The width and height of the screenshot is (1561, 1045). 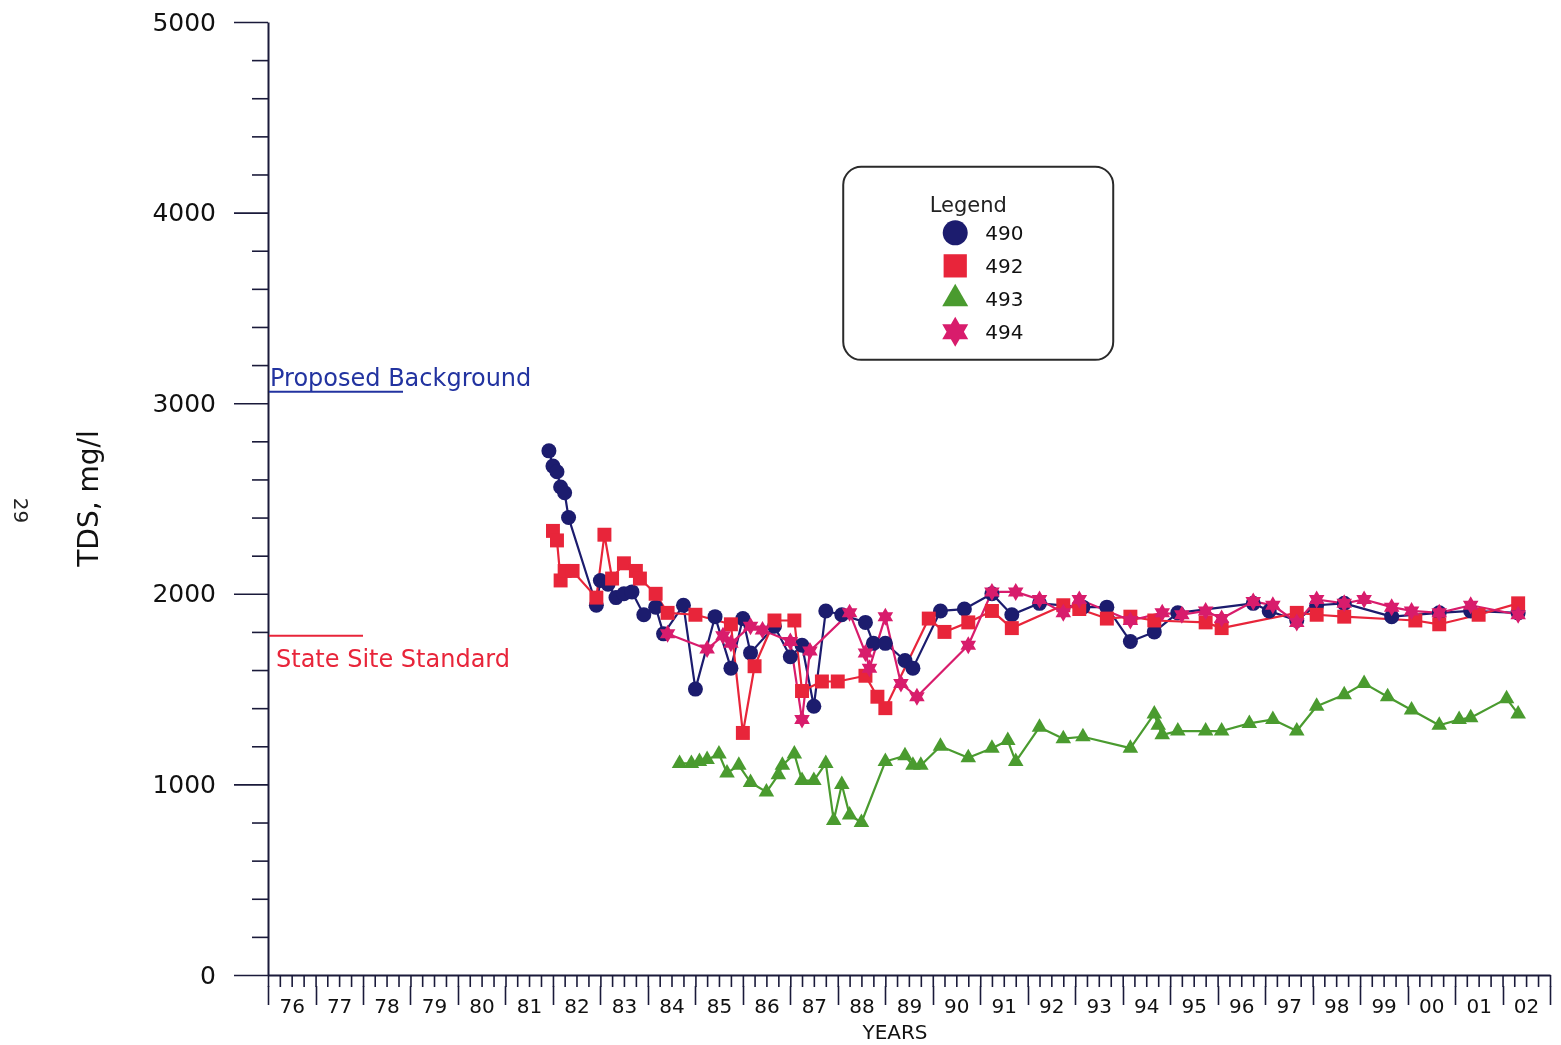 I want to click on x-tick-label: 86, so click(x=767, y=1006).